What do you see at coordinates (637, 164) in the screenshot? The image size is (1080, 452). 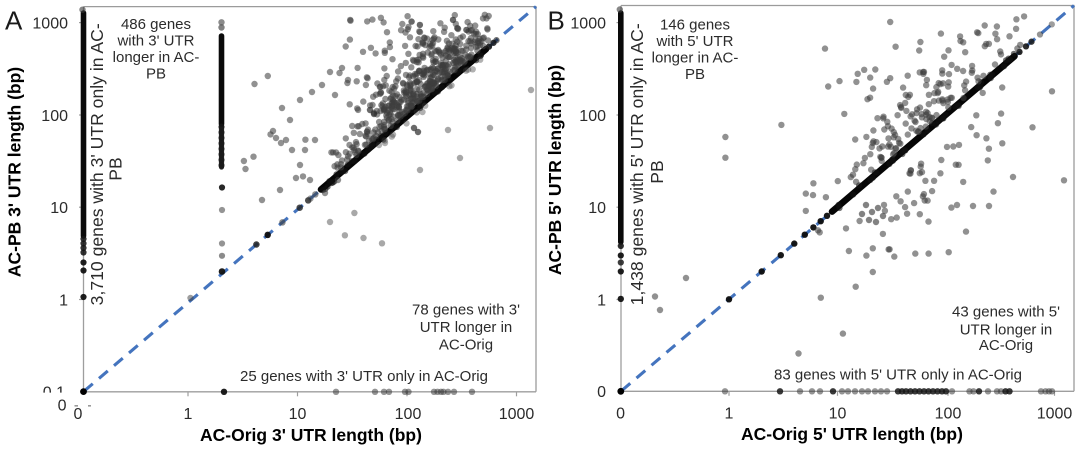 I see `svg-text:1,438 genes with 5' UTR only i: 1,438 genes with 5' UTR only in AC-` at bounding box center [637, 164].